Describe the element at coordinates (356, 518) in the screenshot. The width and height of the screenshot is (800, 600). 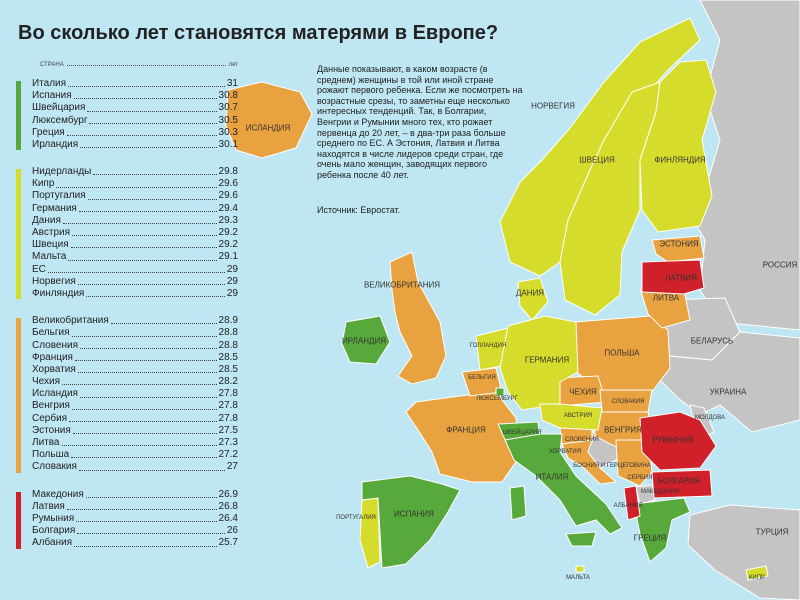
I see `map-label-portugal: ПОРТУГАЛИЯ` at that location.